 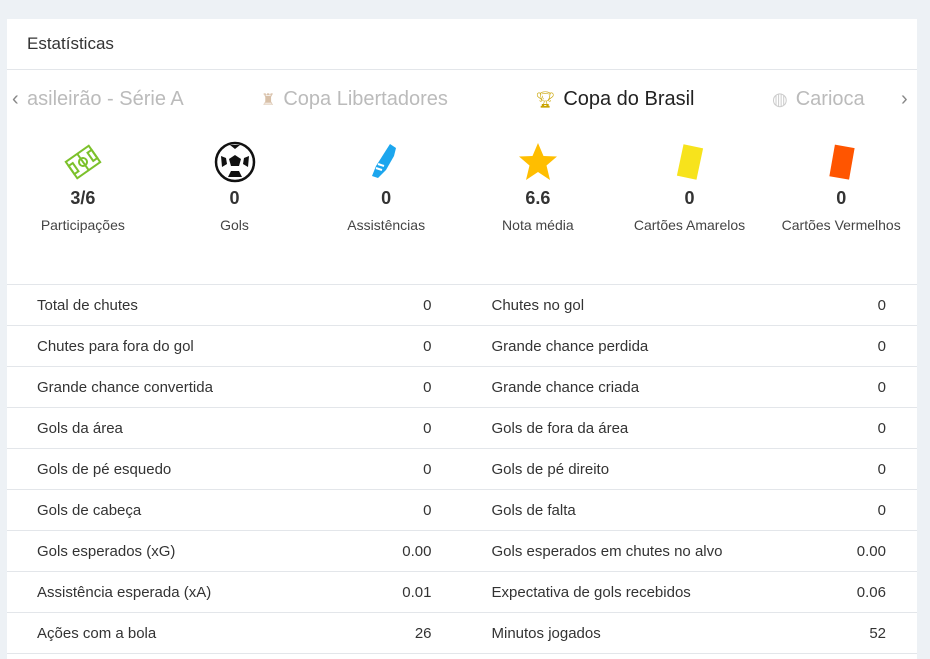 What do you see at coordinates (115, 346) in the screenshot?
I see `stat-label: Chutes para fora do gol` at bounding box center [115, 346].